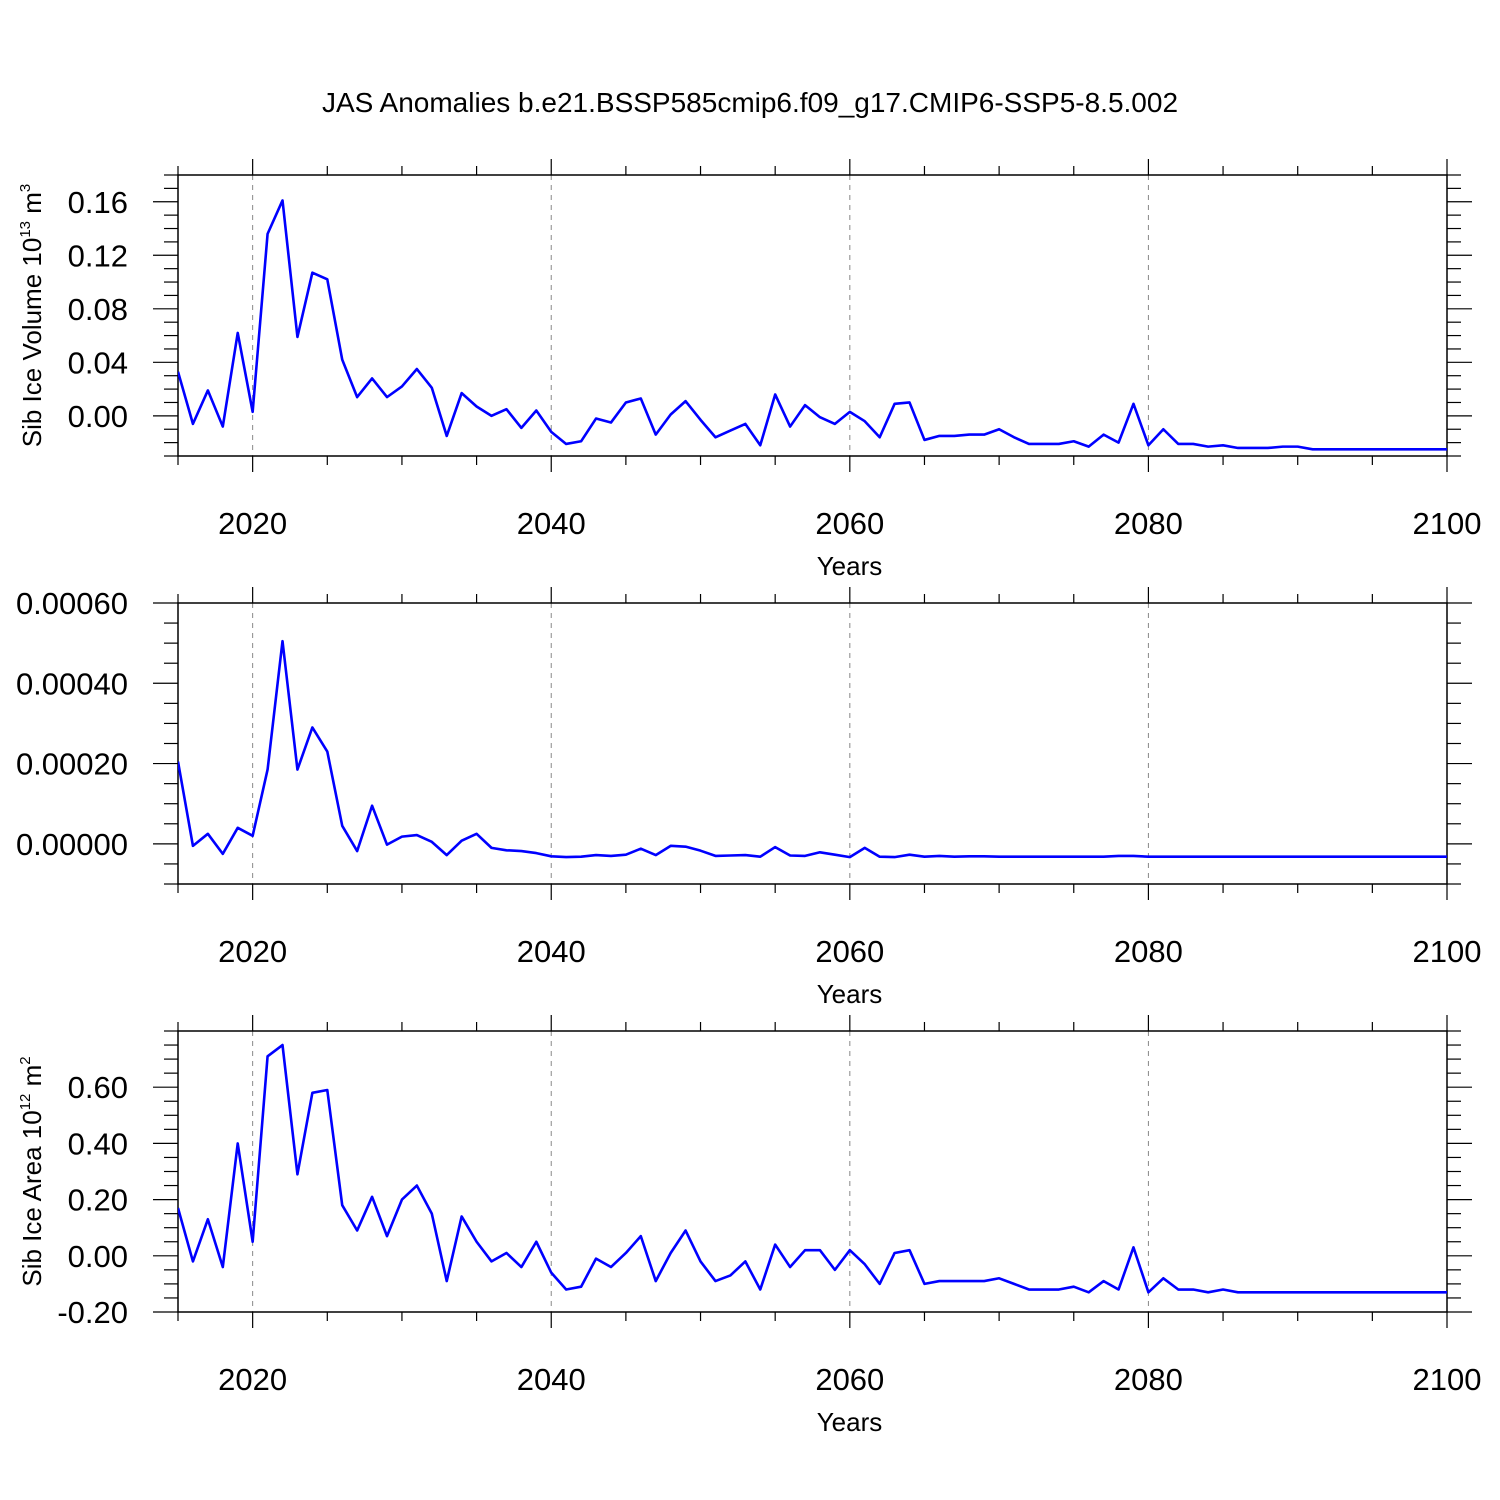 The width and height of the screenshot is (1500, 1500). I want to click on y-tick-label: -0.20, so click(92, 1312).